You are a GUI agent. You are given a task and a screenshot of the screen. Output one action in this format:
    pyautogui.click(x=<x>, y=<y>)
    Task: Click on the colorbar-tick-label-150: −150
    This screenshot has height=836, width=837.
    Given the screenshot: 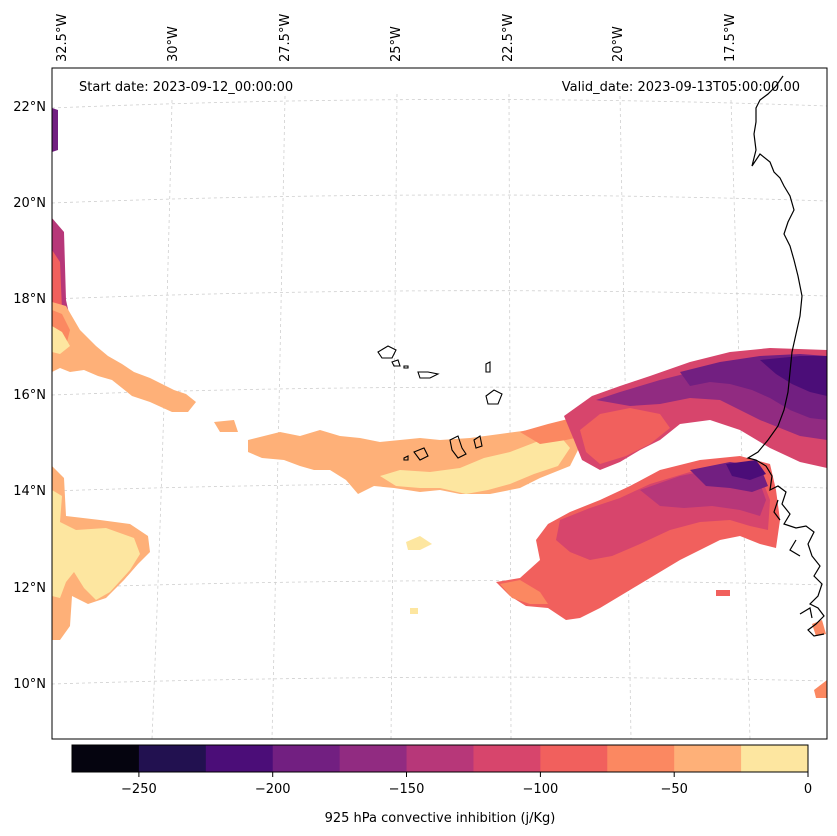 What is the action you would take?
    pyautogui.click(x=407, y=789)
    